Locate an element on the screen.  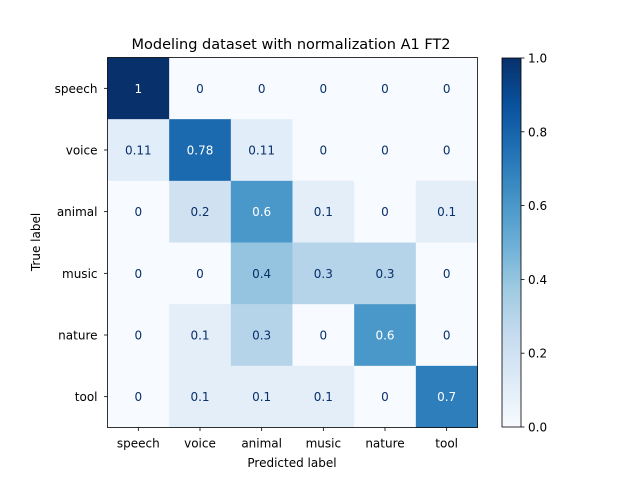
y-tick-label: voice is located at coordinates (82, 151).